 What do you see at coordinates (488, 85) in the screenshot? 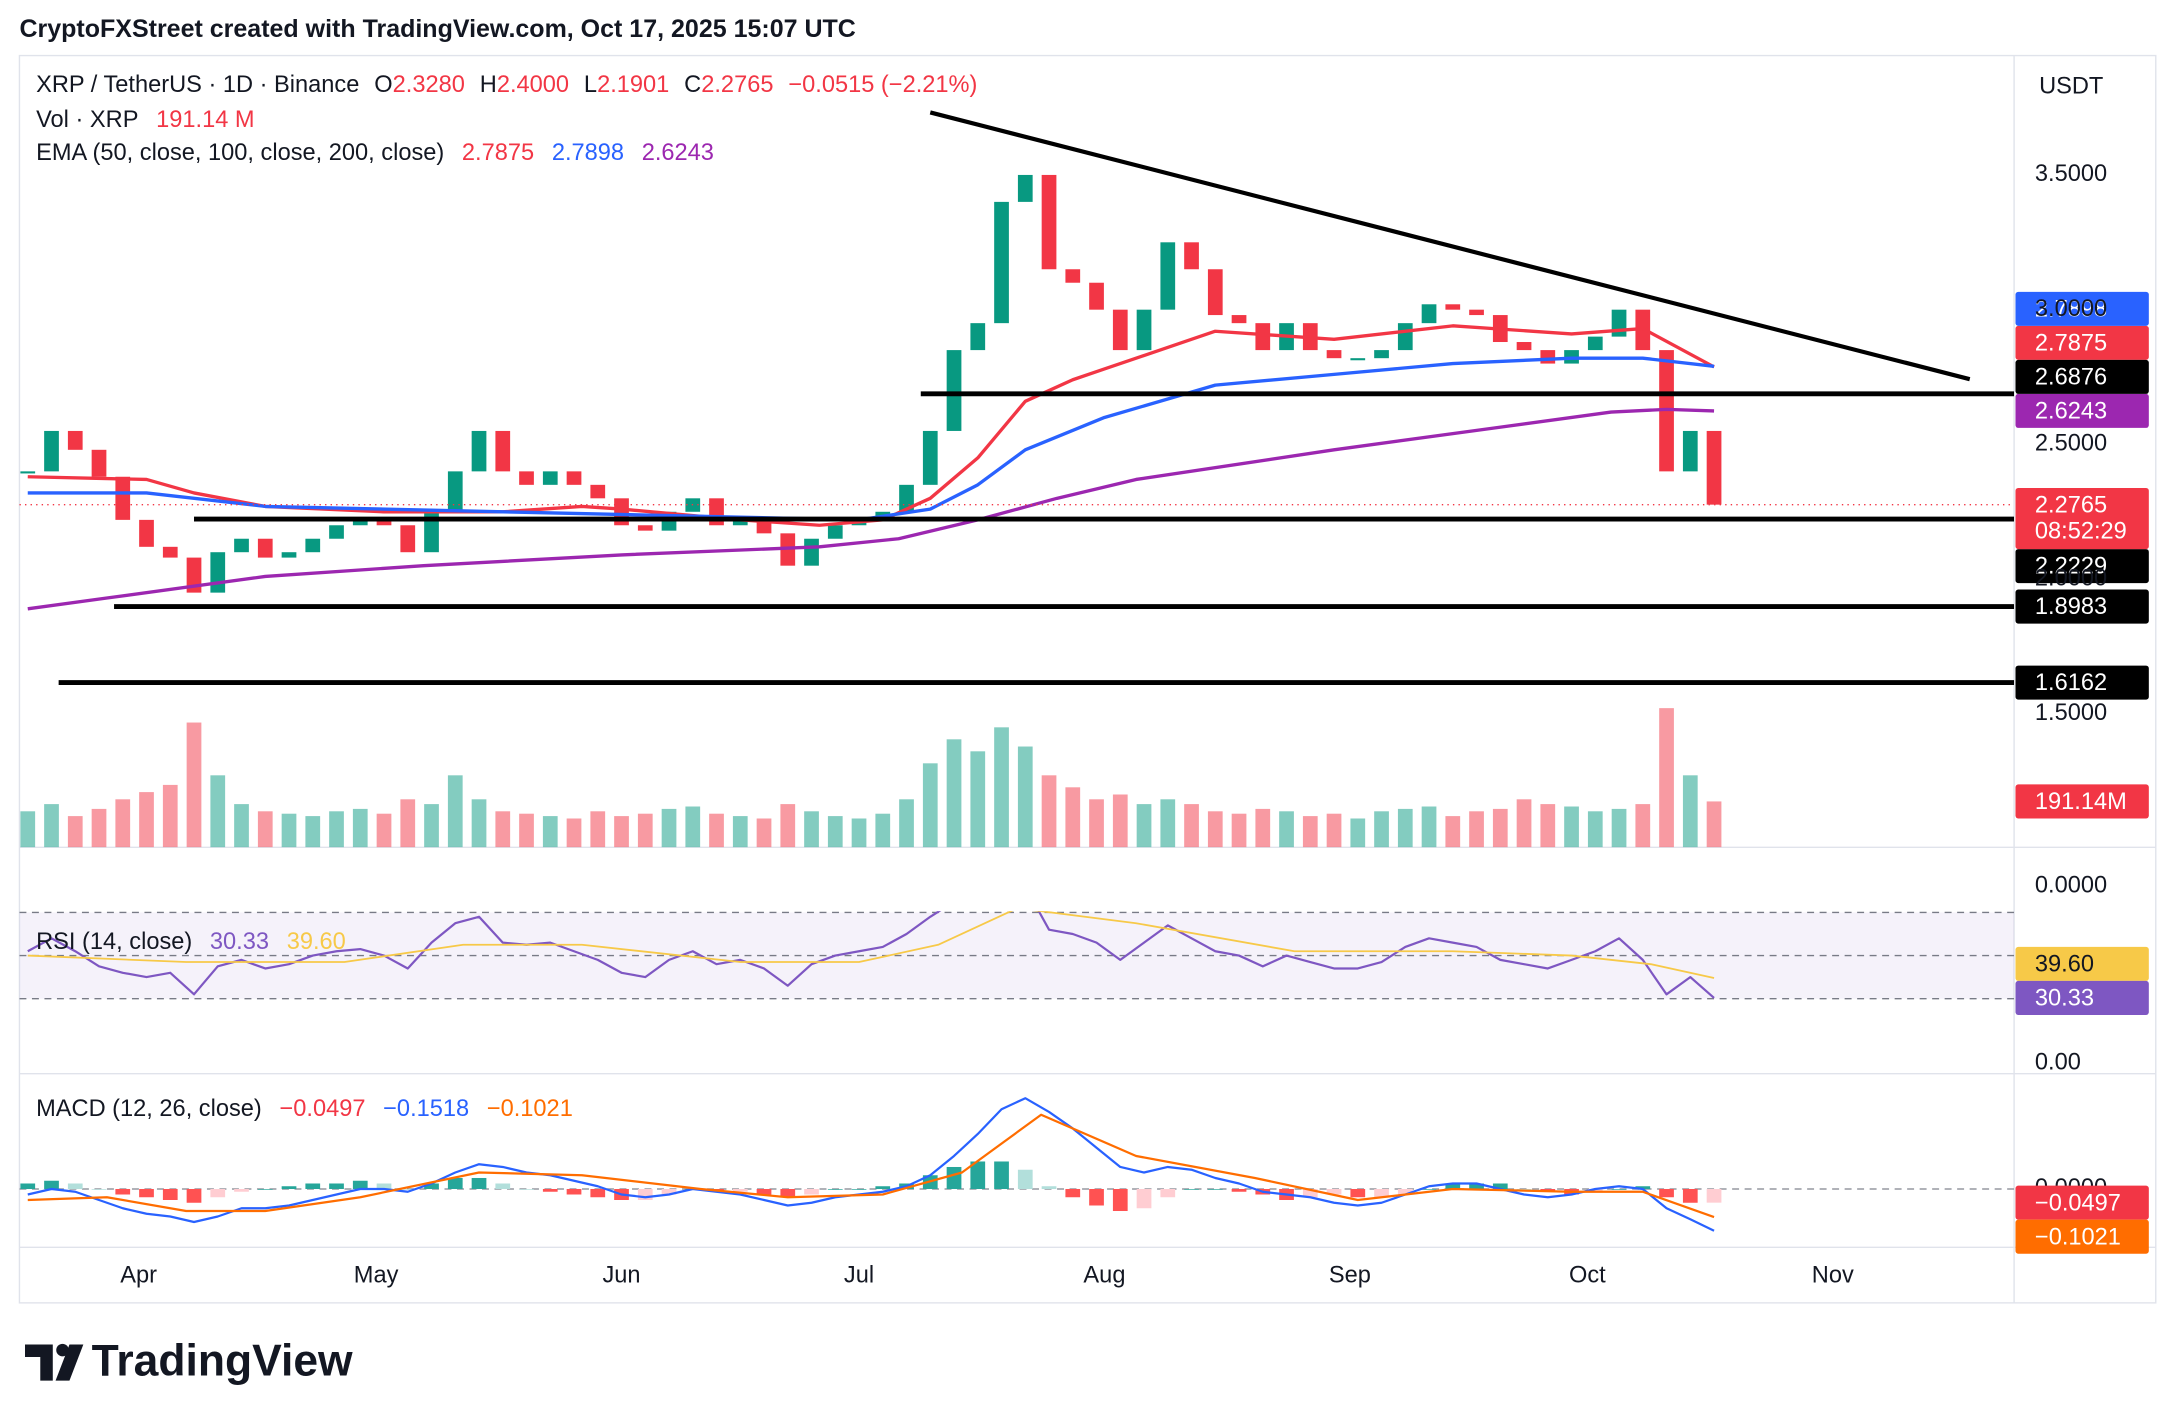
I see `ohlc-key: H` at bounding box center [488, 85].